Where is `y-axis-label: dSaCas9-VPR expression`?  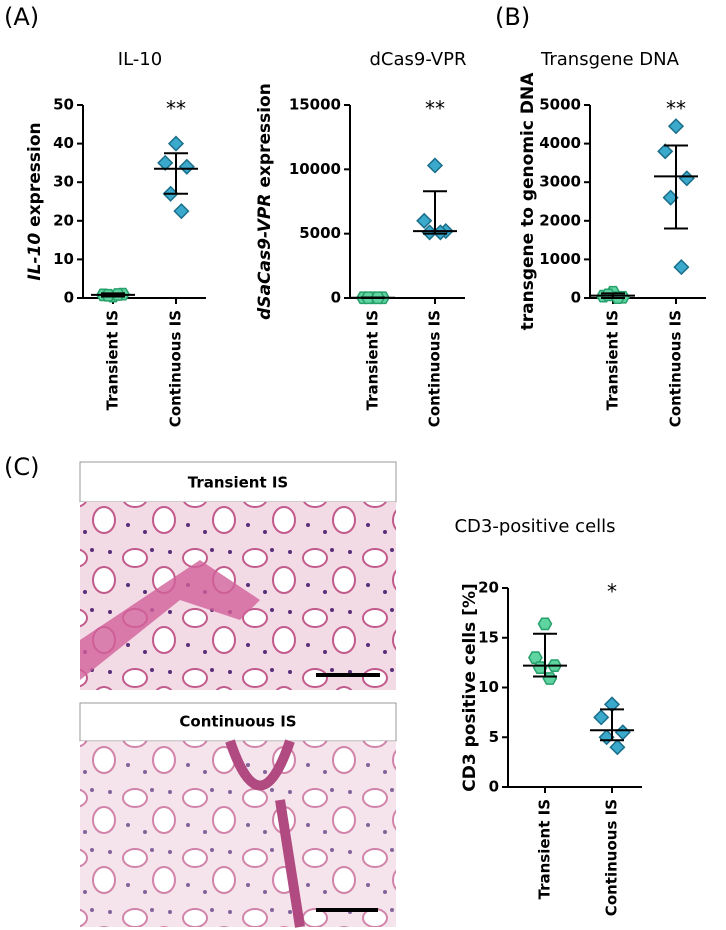 y-axis-label: dSaCas9-VPR expression is located at coordinates (265, 201).